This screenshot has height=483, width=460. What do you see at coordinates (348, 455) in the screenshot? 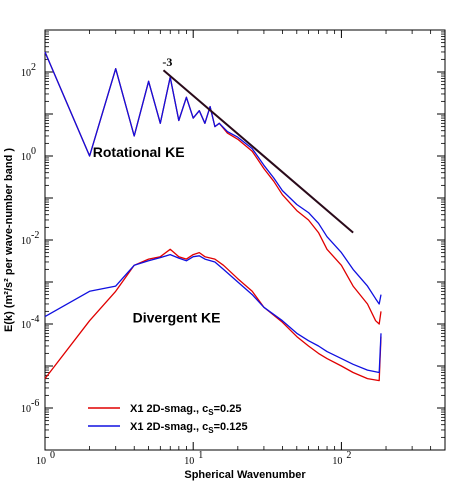
I see `x-tick-exponent: 2` at bounding box center [348, 455].